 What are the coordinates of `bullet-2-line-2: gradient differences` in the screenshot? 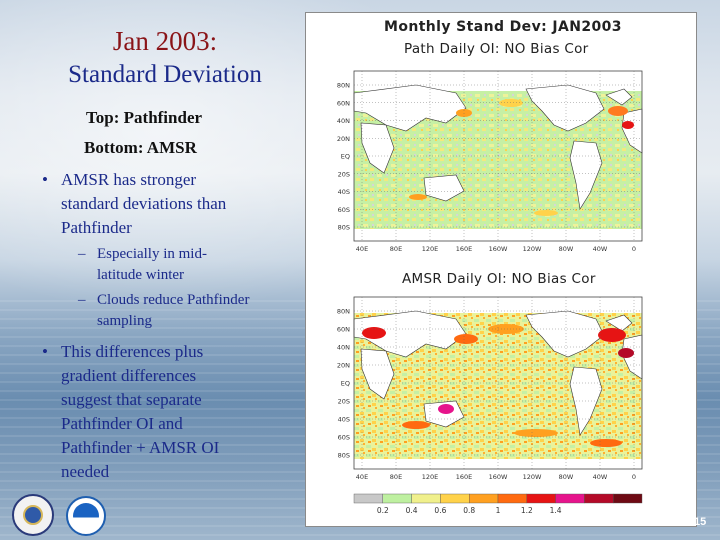 It's located at (129, 375).